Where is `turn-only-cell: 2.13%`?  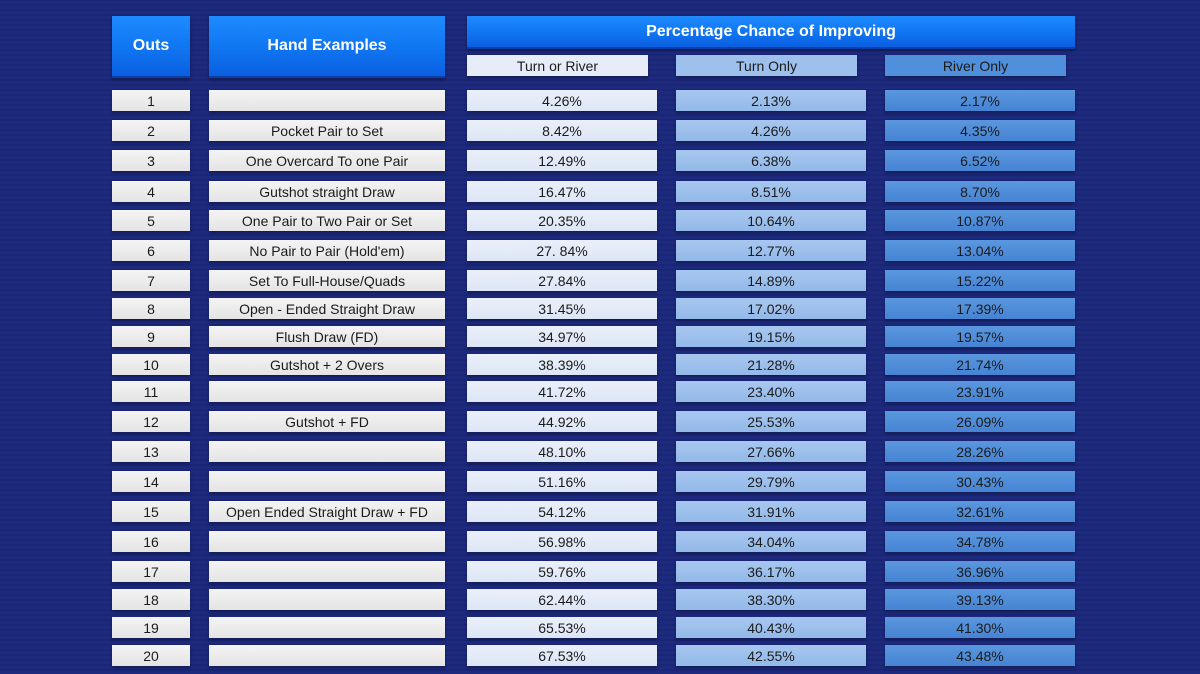 turn-only-cell: 2.13% is located at coordinates (771, 100).